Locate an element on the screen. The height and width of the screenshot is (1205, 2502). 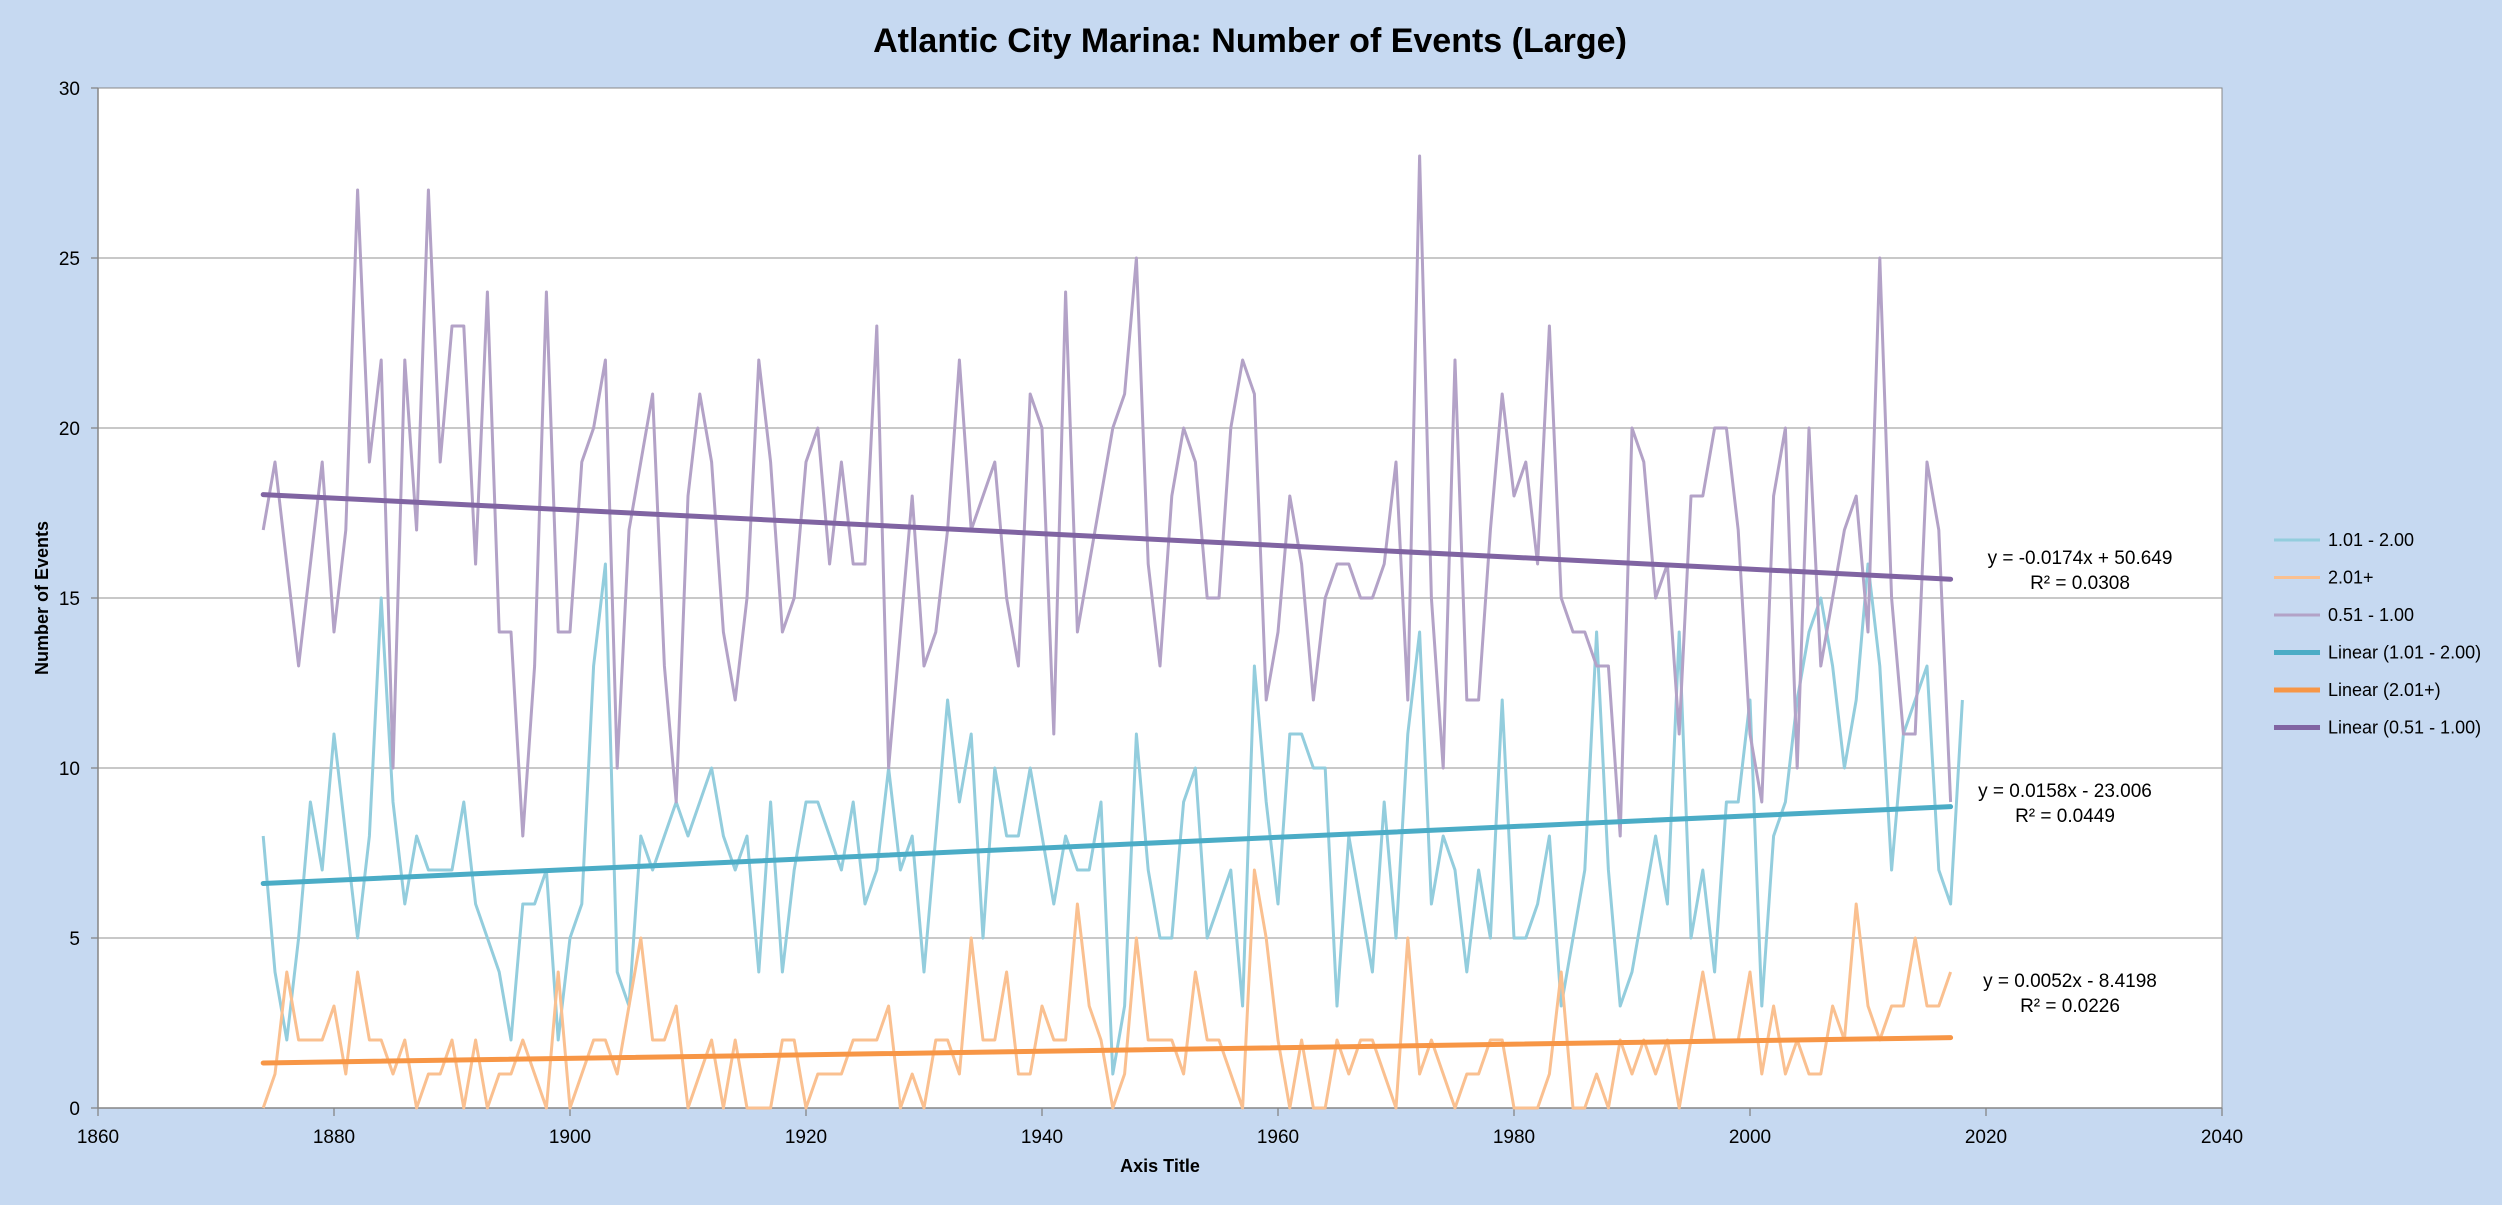
trendline-equation: y = 0.0052x - 8.4198 is located at coordinates (2070, 981).